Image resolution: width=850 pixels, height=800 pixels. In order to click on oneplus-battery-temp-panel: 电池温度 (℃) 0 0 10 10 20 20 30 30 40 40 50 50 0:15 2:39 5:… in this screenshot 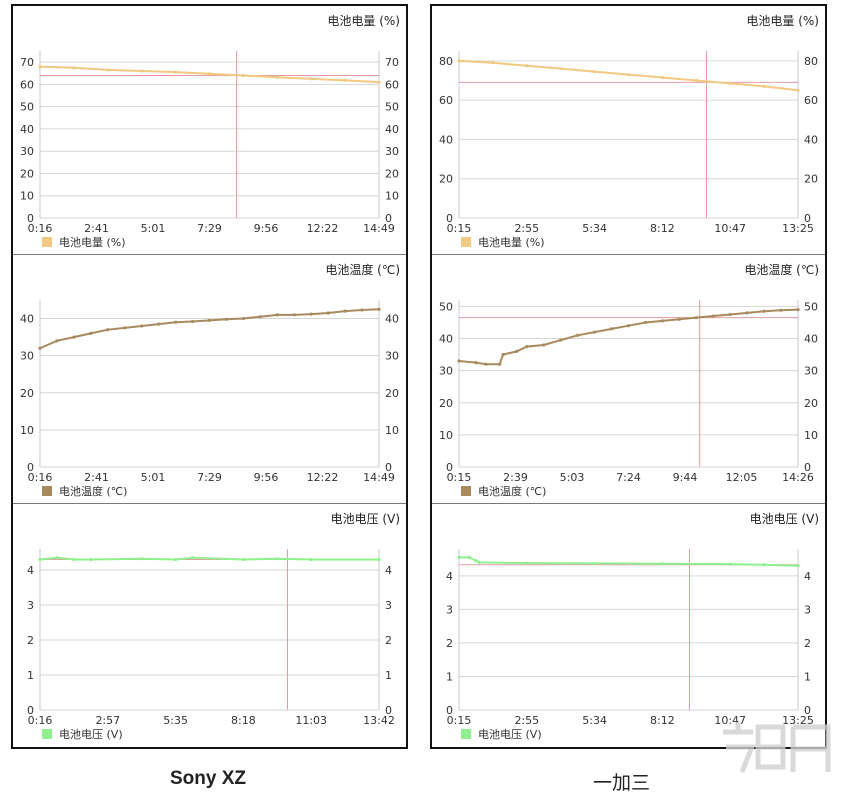, I will do `click(628, 379)`.